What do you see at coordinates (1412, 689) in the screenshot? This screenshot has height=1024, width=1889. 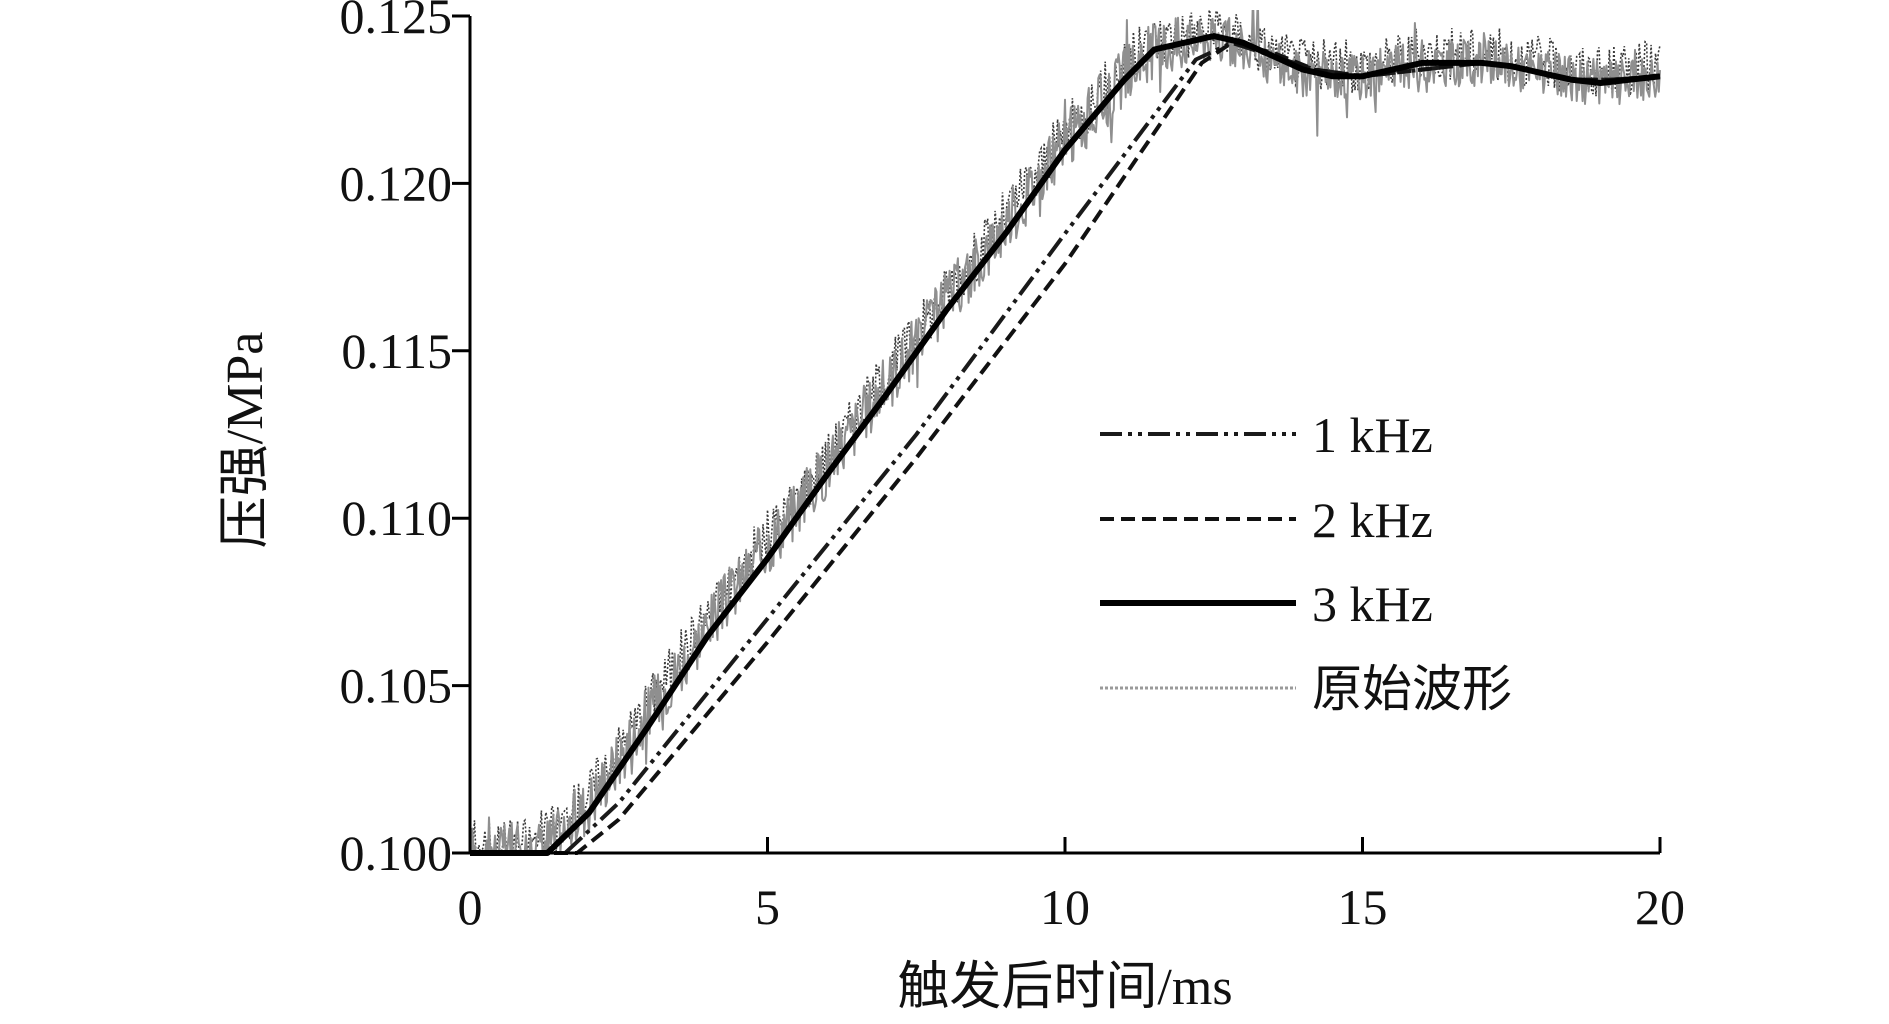 I see `legend-label: 原始波形` at bounding box center [1412, 689].